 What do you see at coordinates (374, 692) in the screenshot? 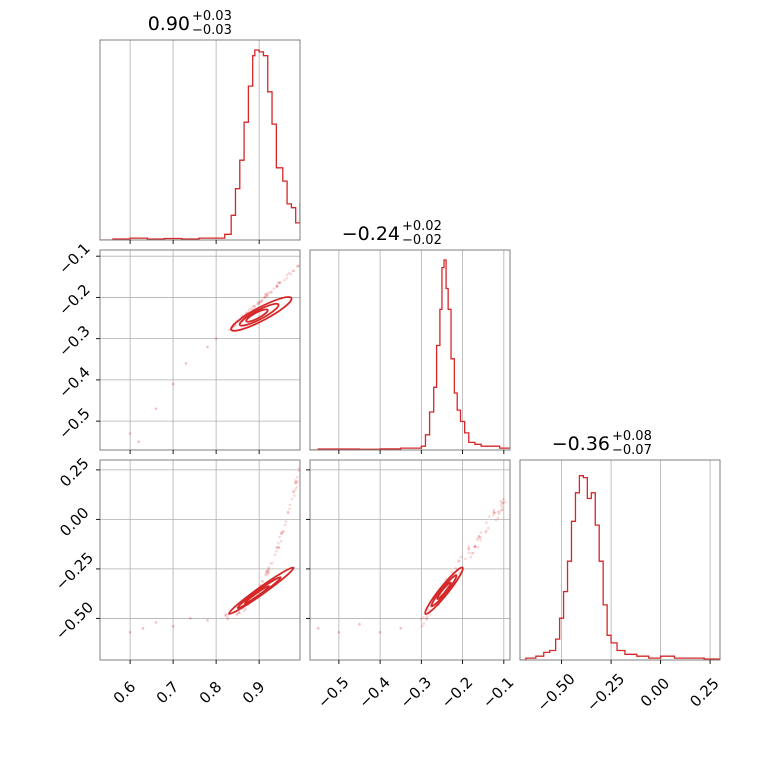
I see `x-tick-label: −0.4` at bounding box center [374, 692].